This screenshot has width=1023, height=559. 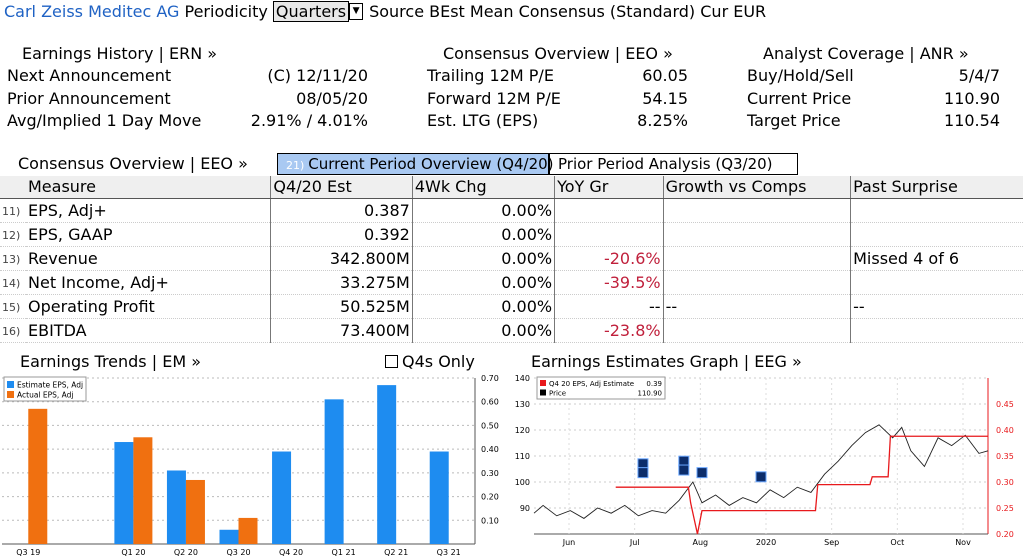 What do you see at coordinates (936, 187) in the screenshot?
I see `past-surprise-header: Past Surprise` at bounding box center [936, 187].